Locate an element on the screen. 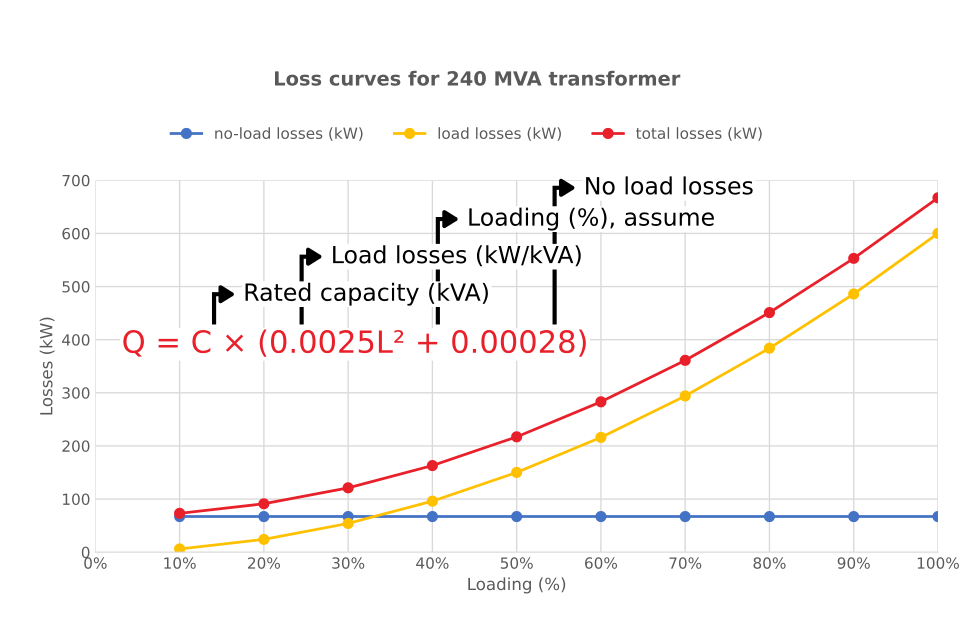 Image resolution: width=973 pixels, height=626 pixels. x-axis-title: Loading (%) is located at coordinates (517, 585).